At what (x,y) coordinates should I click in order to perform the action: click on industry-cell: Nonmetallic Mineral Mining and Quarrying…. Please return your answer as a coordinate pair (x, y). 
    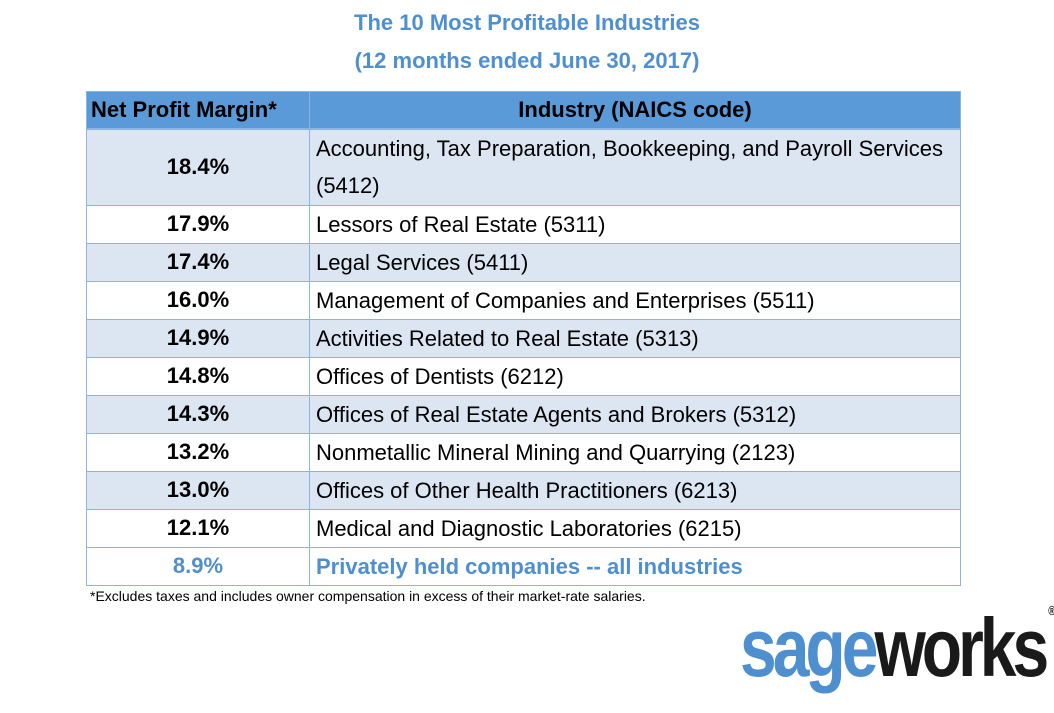
    Looking at the image, I should click on (635, 452).